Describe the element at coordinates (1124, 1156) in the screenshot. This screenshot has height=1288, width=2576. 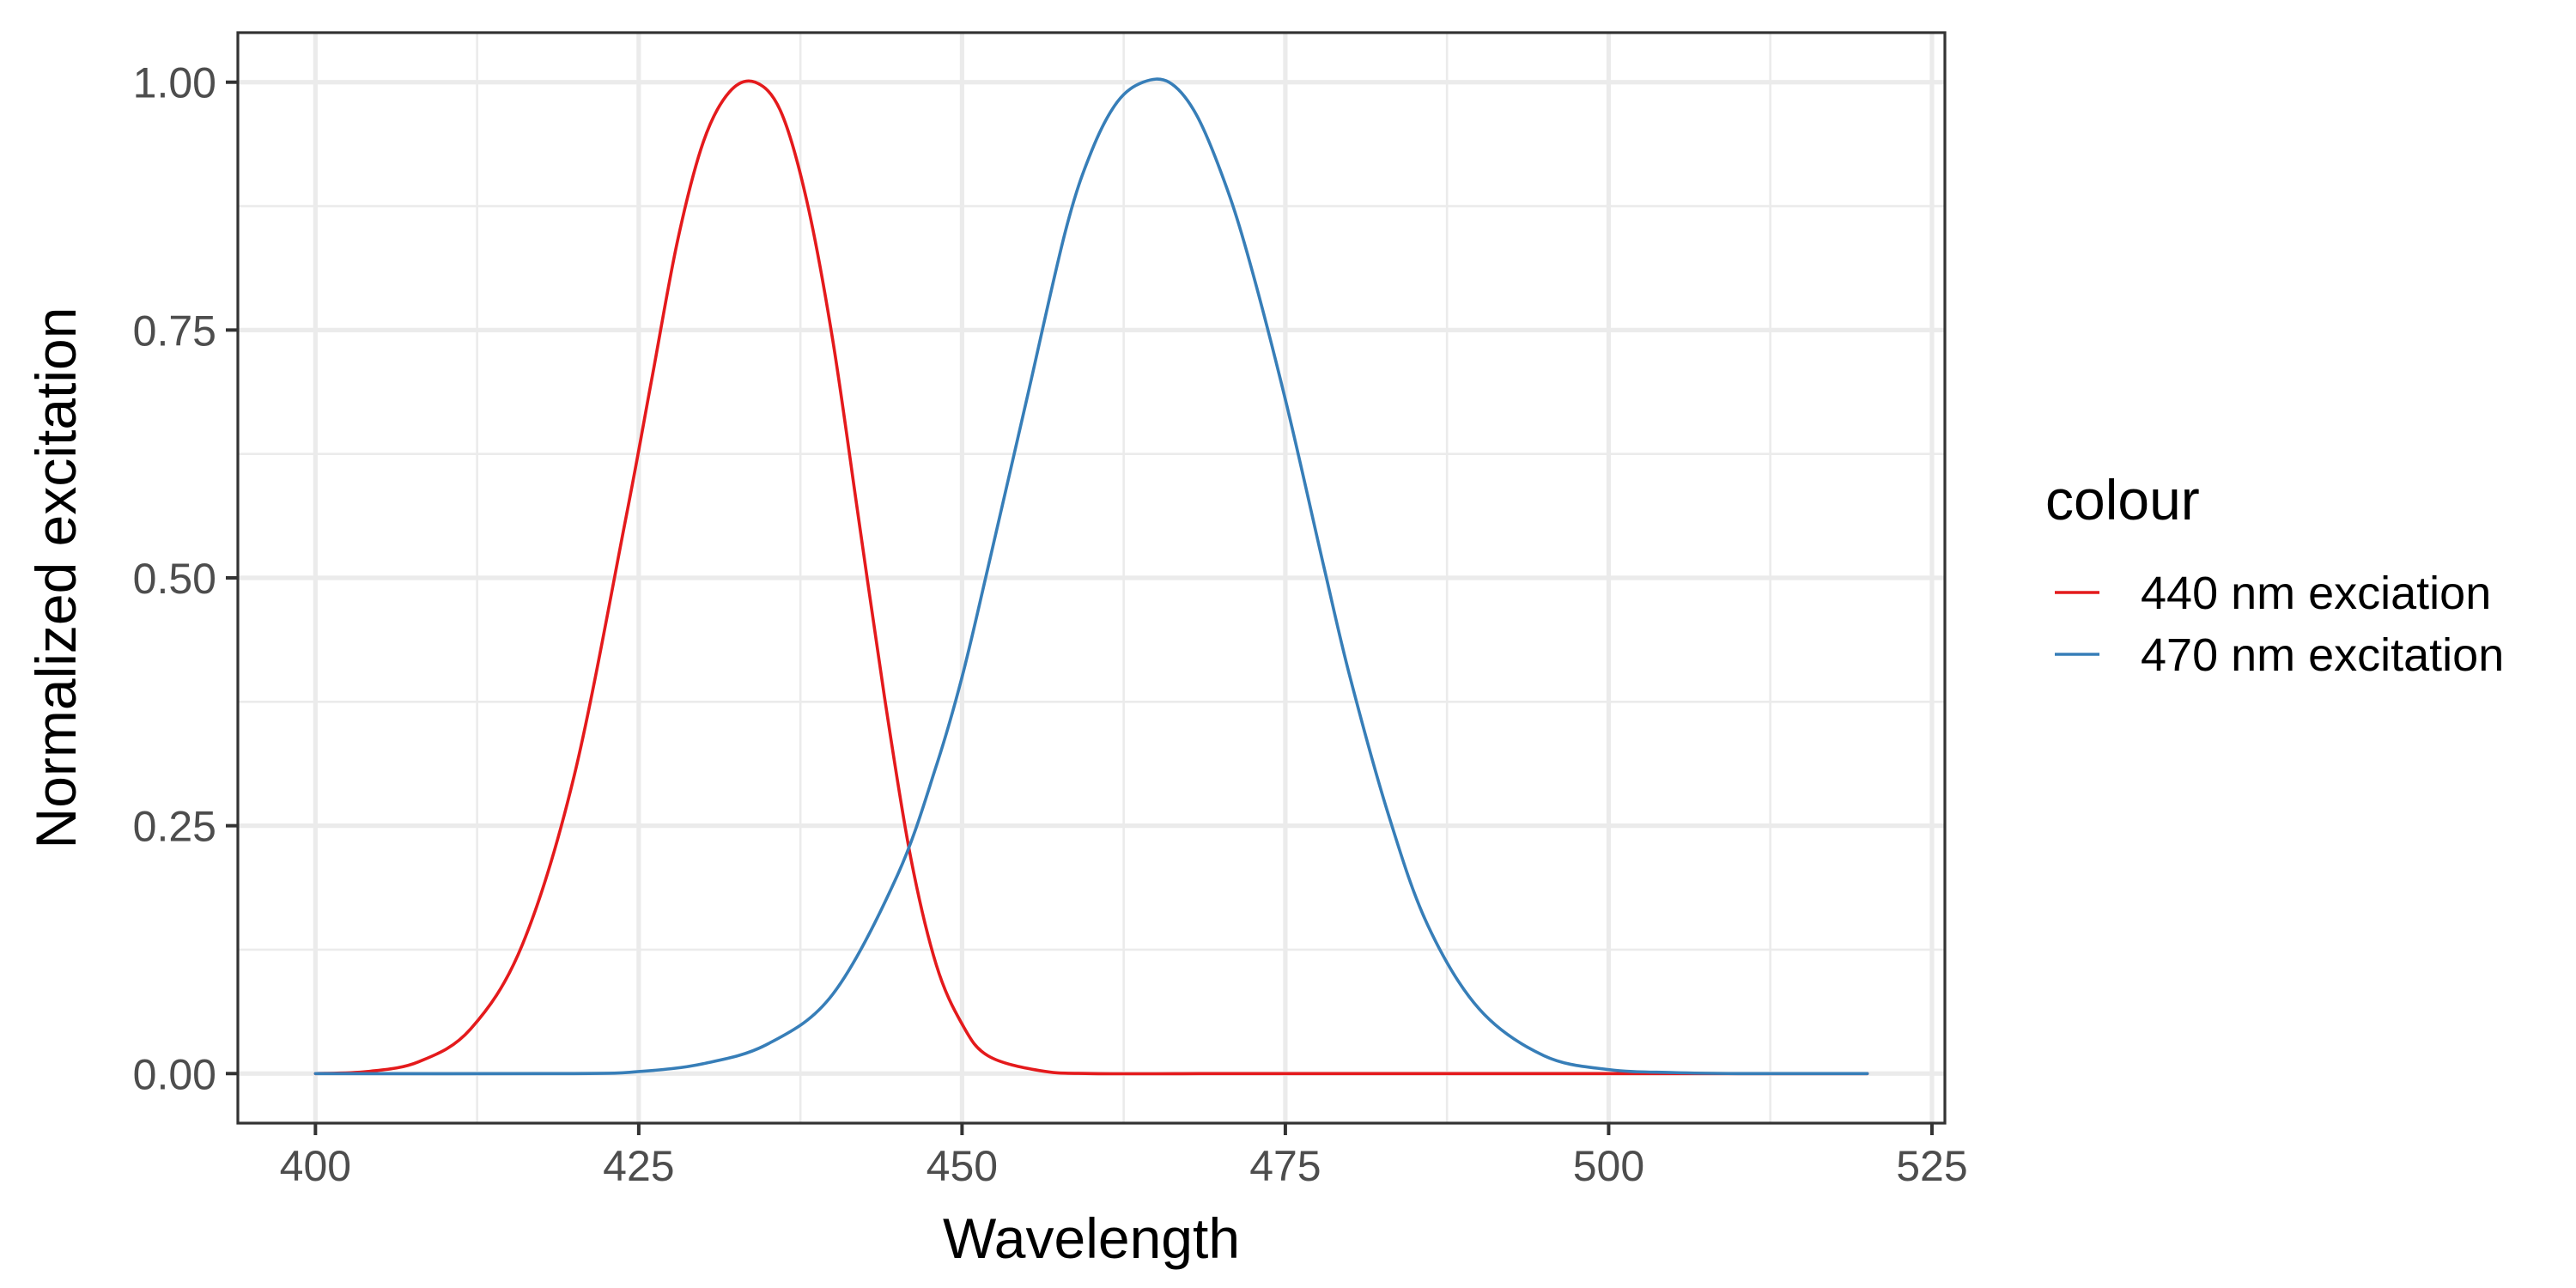
I see `x-axis: 400 425 450 475 500 525` at that location.